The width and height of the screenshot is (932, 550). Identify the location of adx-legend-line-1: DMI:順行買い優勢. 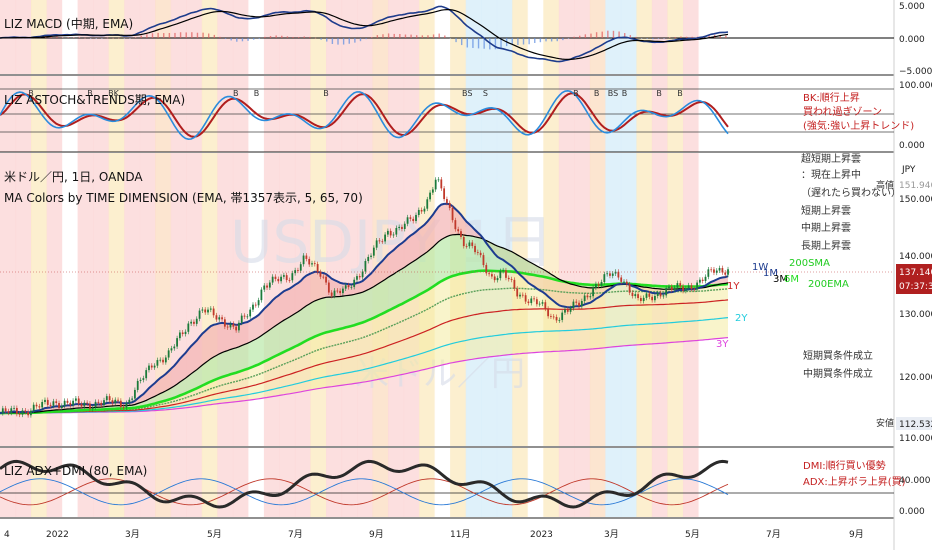
(844, 465).